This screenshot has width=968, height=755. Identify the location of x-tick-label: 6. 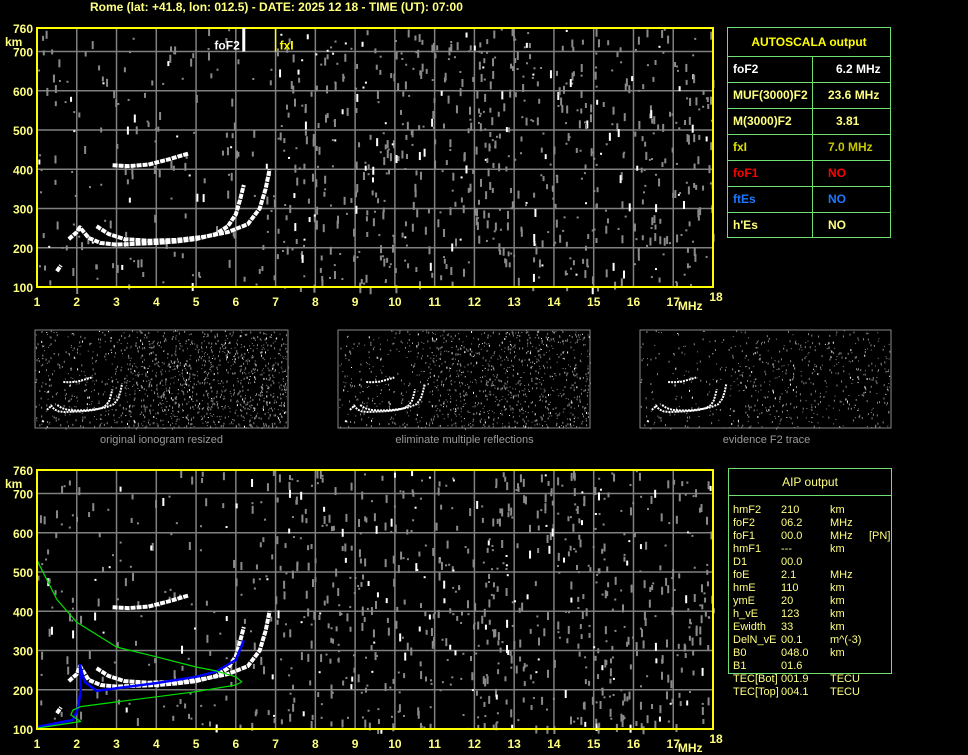
(235, 302).